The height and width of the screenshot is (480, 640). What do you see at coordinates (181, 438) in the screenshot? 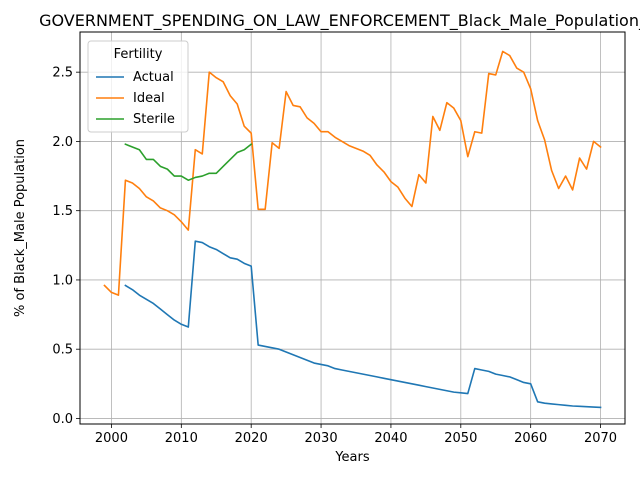
I see `x-tick-label: 2010` at bounding box center [181, 438].